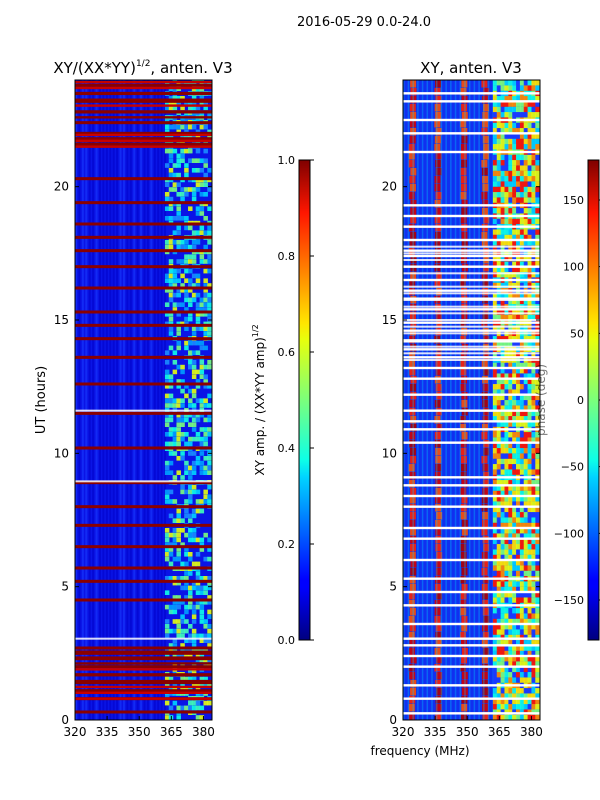  What do you see at coordinates (389, 453) in the screenshot?
I see `ph-ytick-label: 10` at bounding box center [389, 453].